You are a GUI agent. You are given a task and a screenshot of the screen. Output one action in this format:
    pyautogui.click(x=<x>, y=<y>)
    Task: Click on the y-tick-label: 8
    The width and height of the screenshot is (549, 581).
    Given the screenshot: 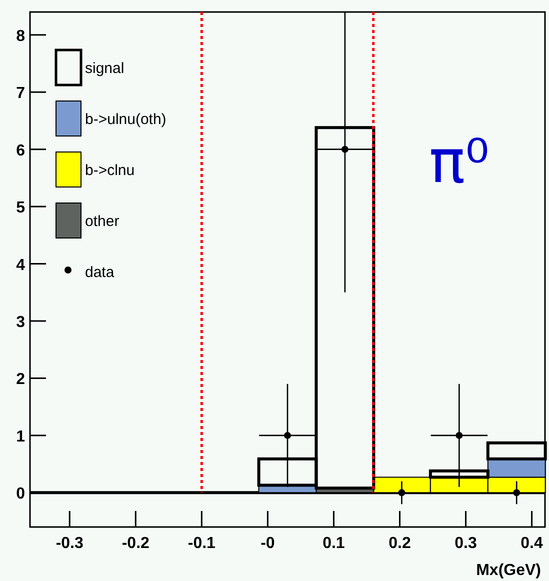 What is the action you would take?
    pyautogui.click(x=21, y=36)
    